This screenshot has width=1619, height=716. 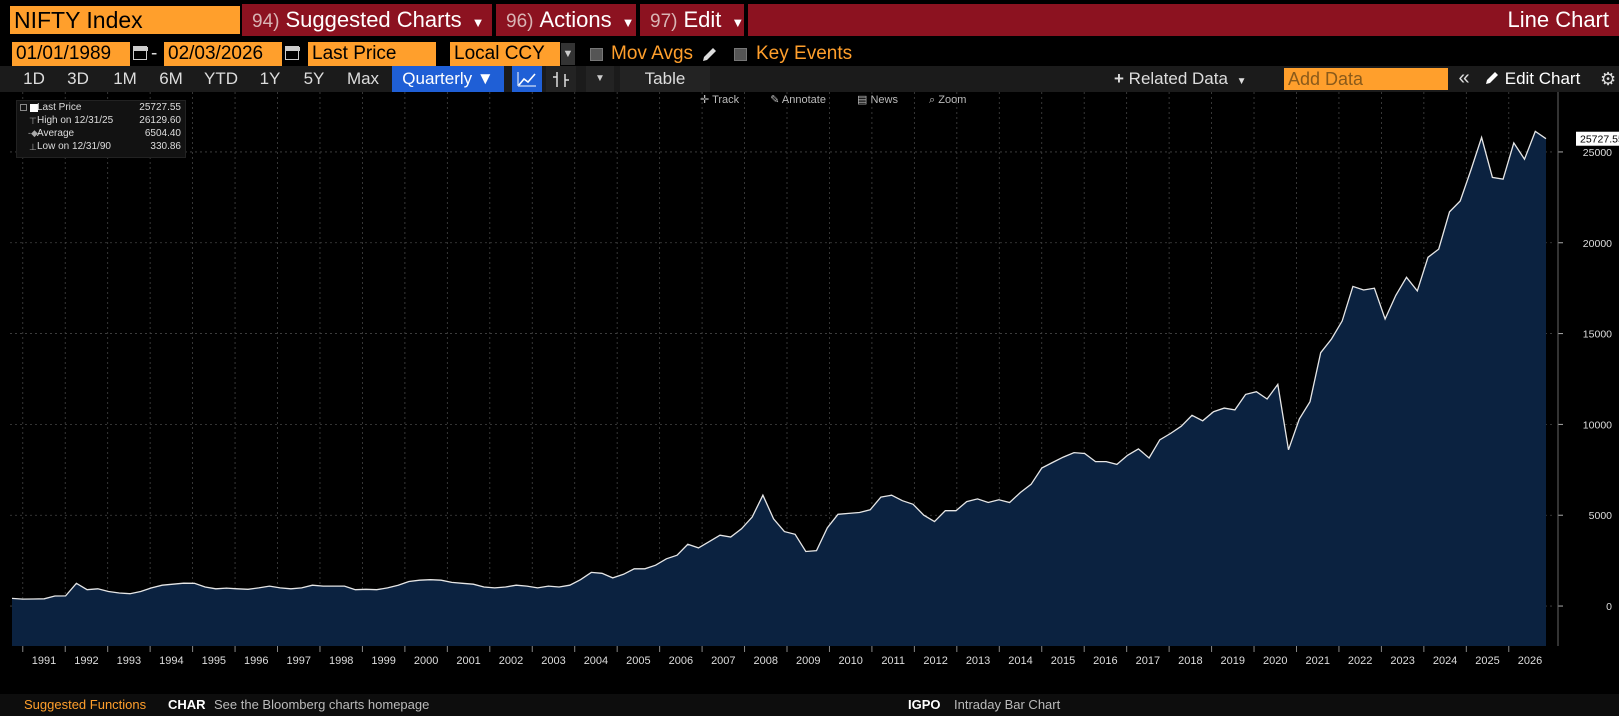 I want to click on period-5y-button: 5Y, so click(x=314, y=78).